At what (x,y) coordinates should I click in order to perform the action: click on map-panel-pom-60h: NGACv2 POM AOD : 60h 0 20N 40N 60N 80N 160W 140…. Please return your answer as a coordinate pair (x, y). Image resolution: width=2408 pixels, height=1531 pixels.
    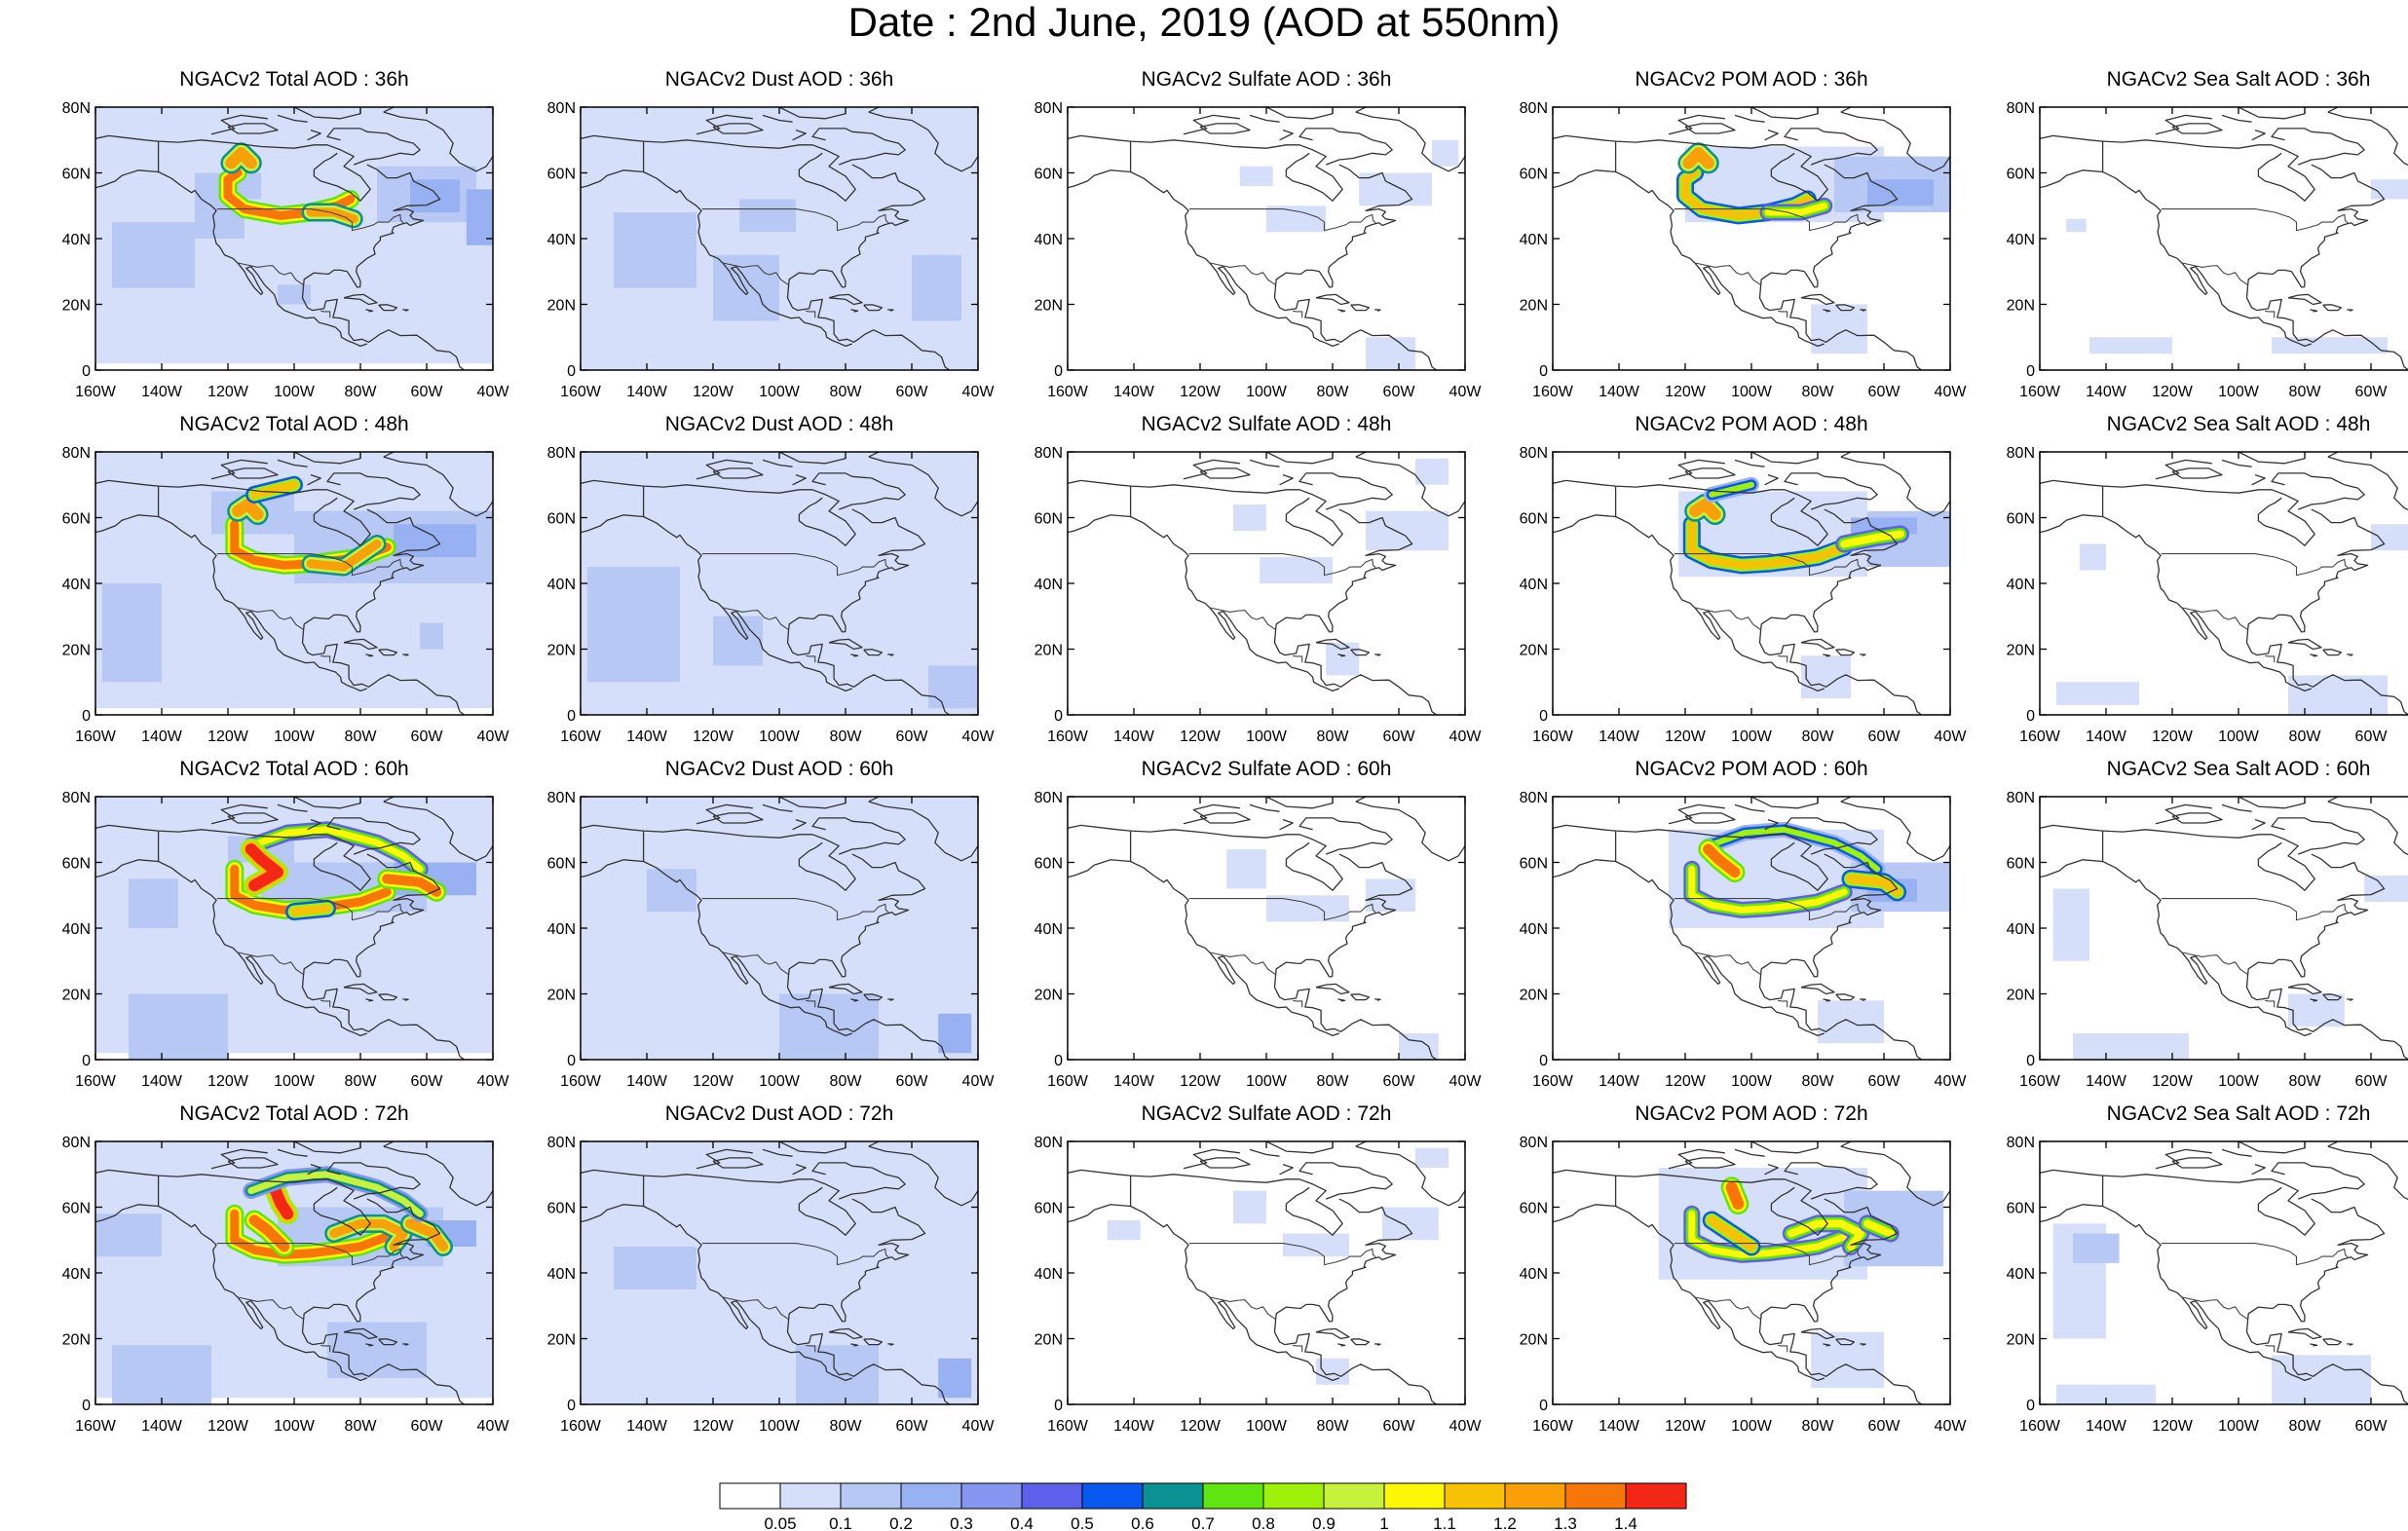
    Looking at the image, I should click on (1740, 928).